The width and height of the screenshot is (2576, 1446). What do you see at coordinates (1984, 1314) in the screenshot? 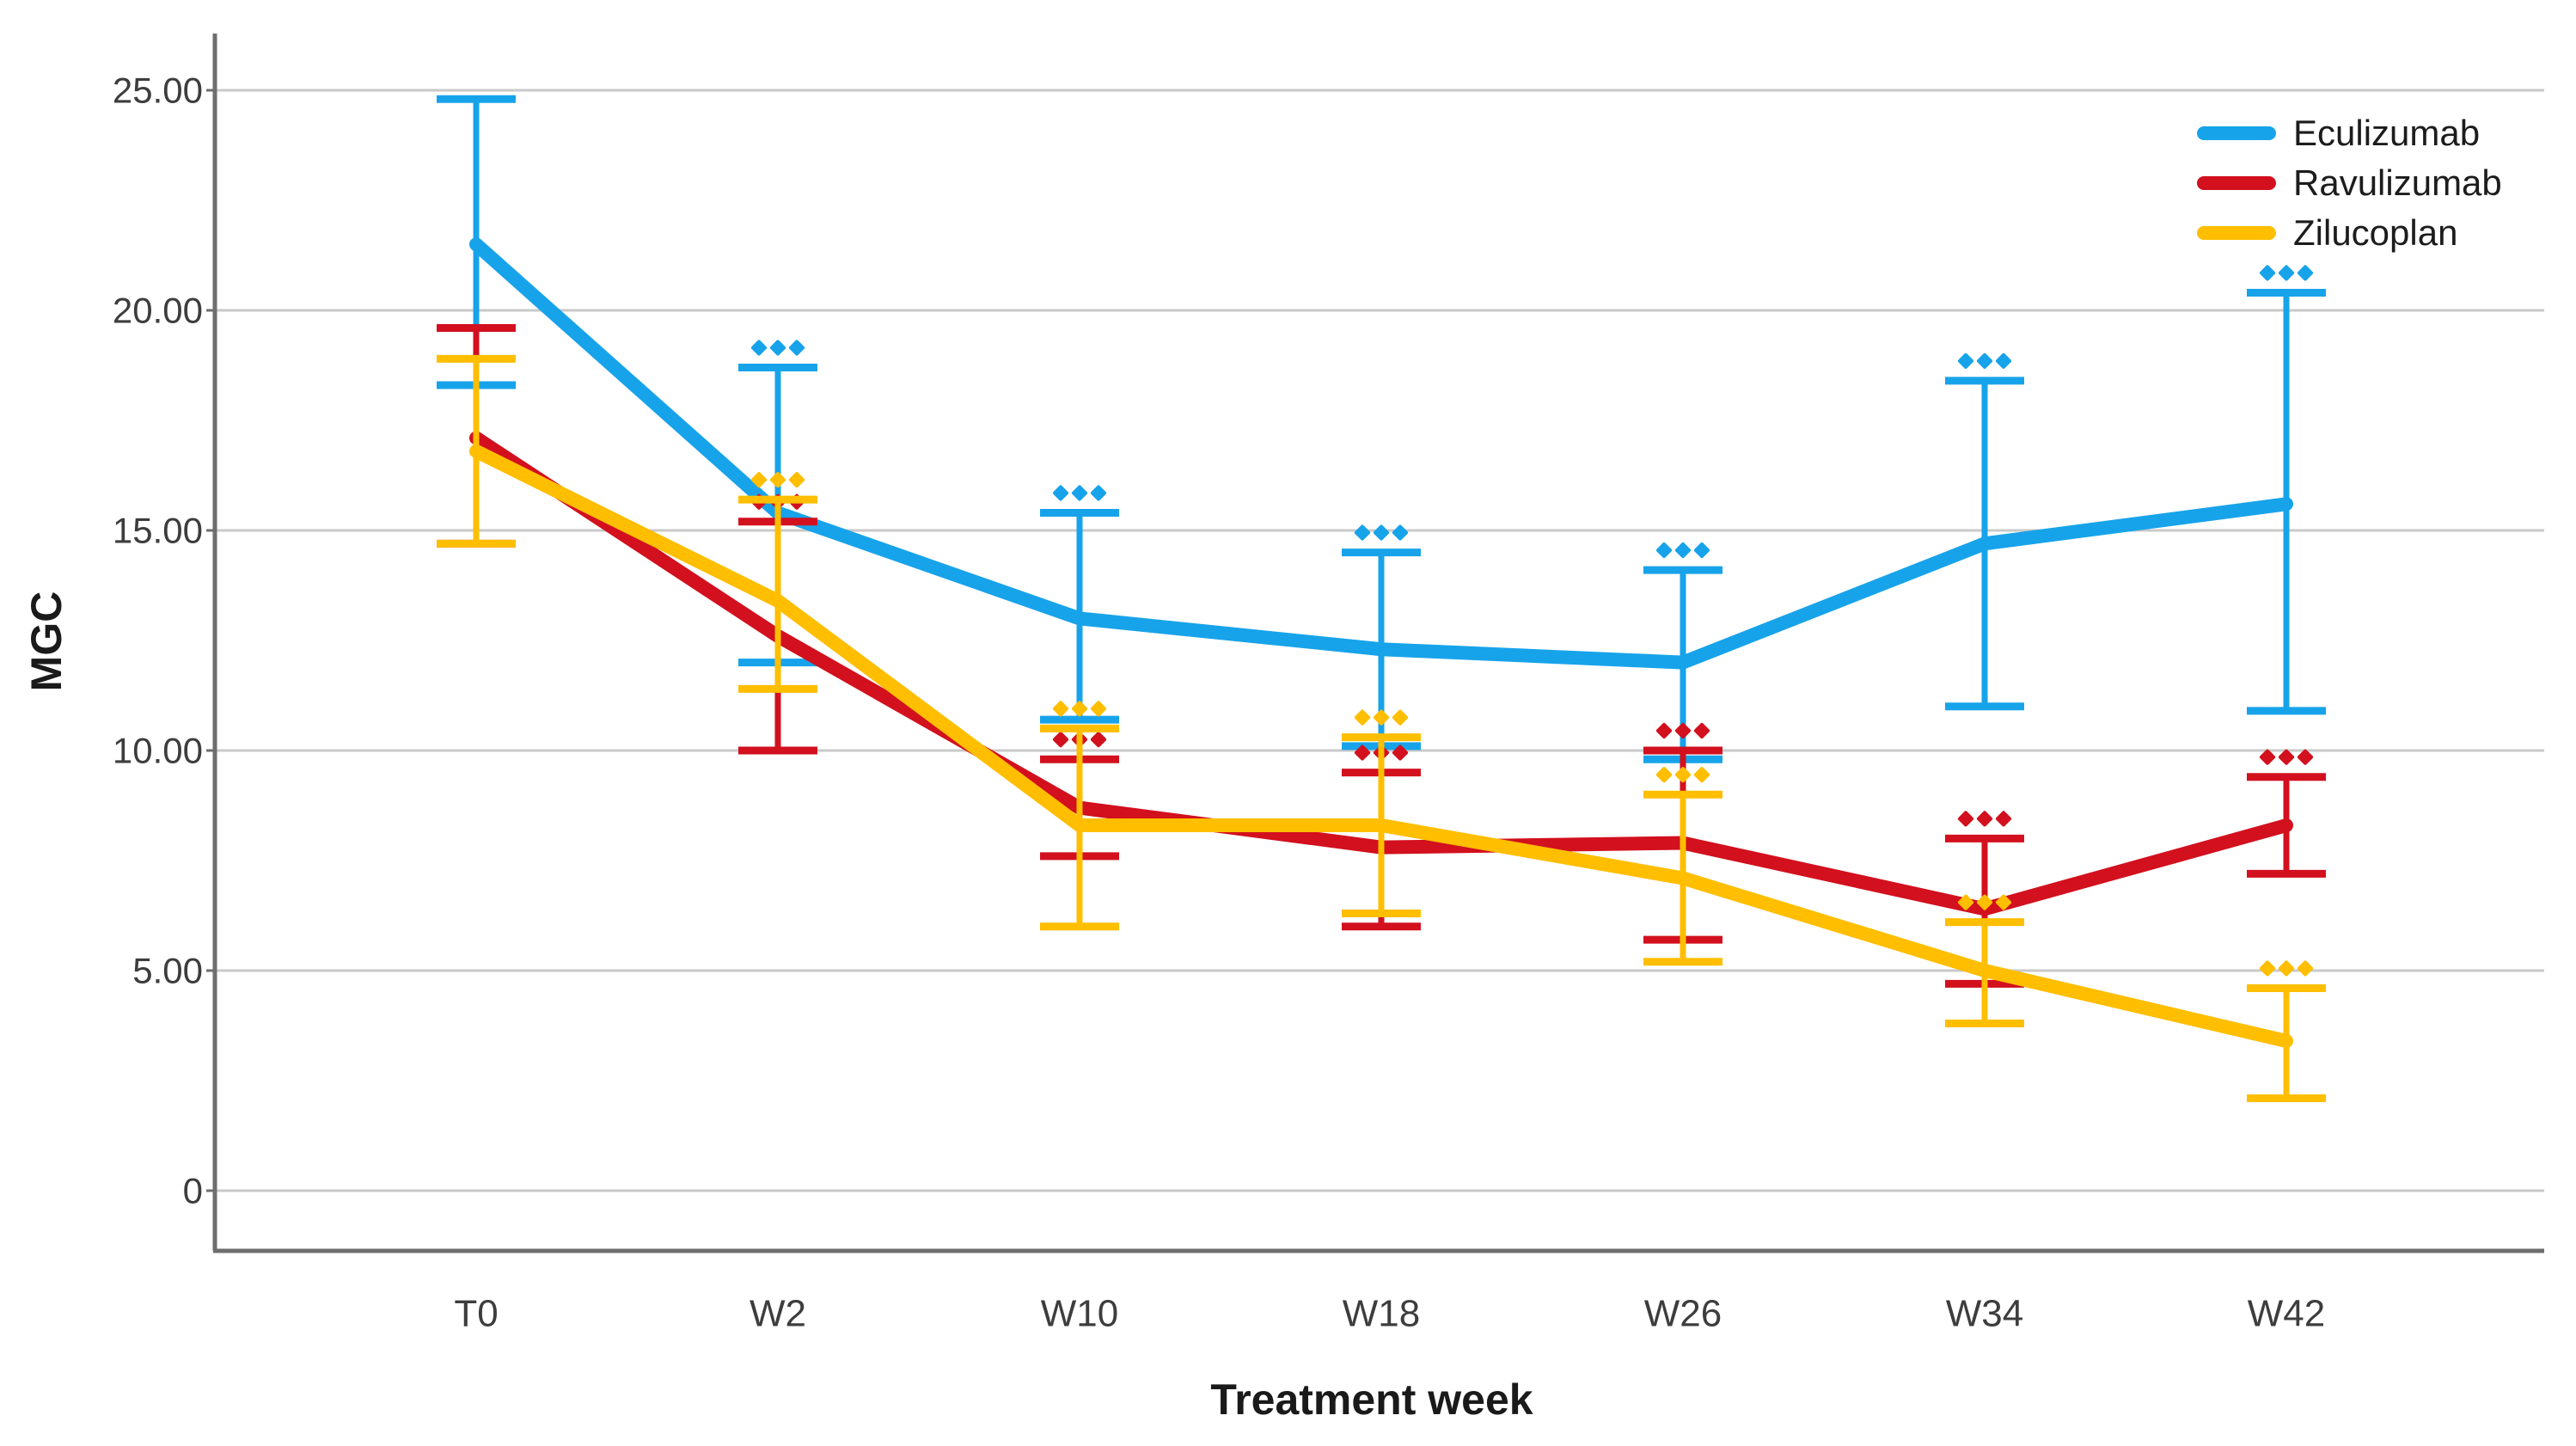
I see `x-tick-label: W34` at bounding box center [1984, 1314].